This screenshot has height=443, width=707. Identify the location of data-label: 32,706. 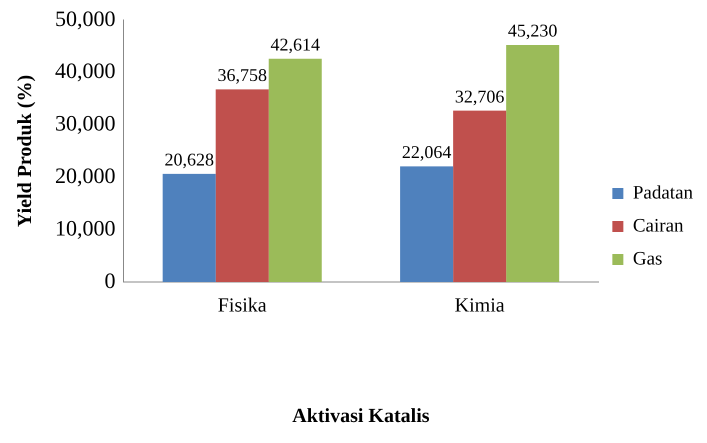
(479, 96).